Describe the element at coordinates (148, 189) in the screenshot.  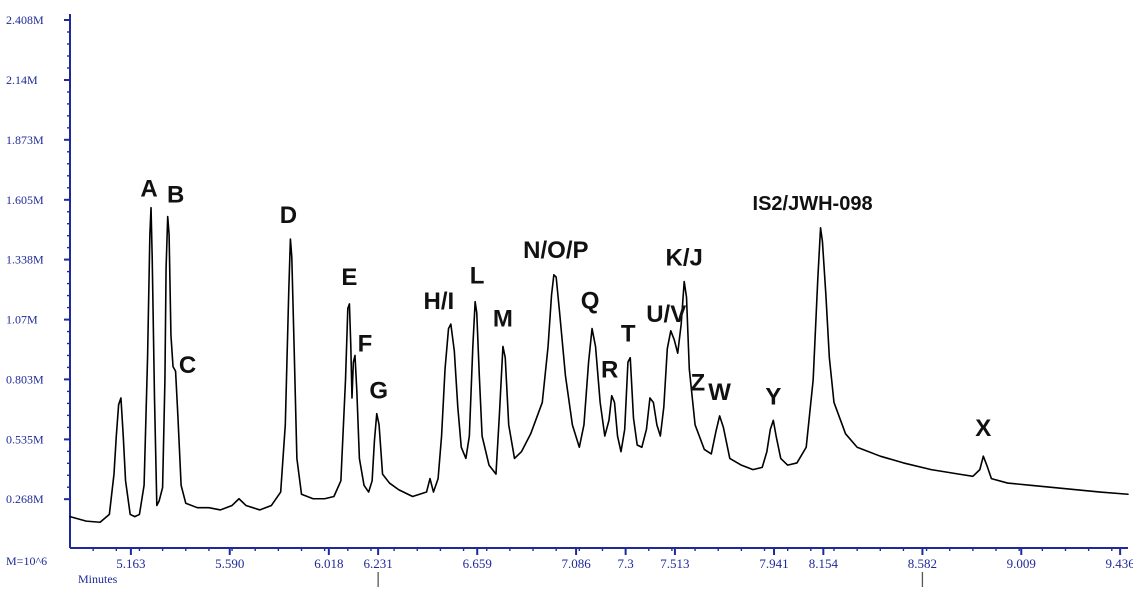
I see `peak-label: A` at that location.